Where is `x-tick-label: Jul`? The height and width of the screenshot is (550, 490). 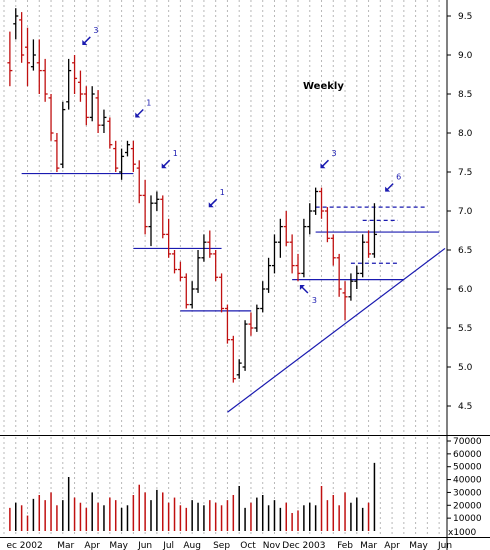 x-tick-label: Jul is located at coordinates (168, 545).